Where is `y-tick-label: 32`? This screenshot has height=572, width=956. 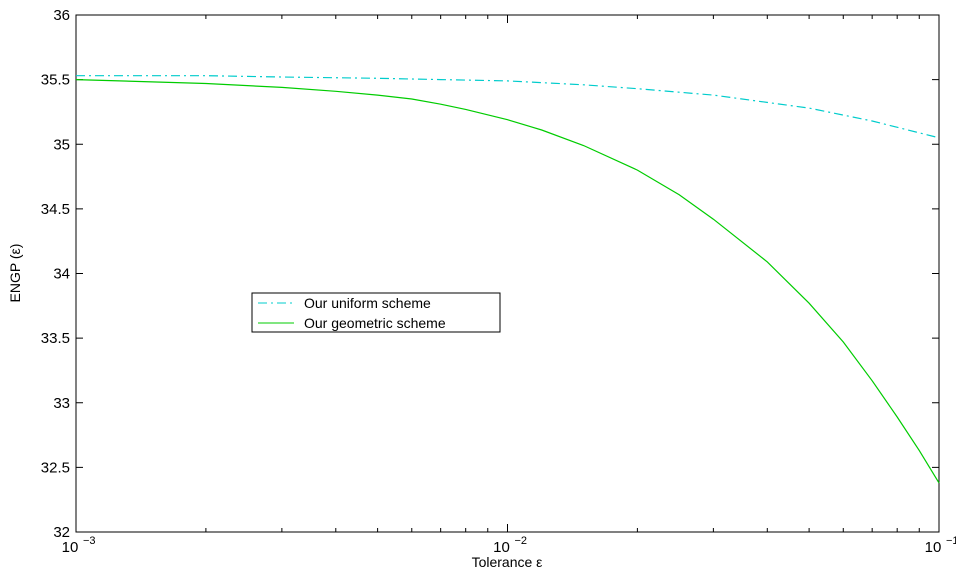 y-tick-label: 32 is located at coordinates (61, 532).